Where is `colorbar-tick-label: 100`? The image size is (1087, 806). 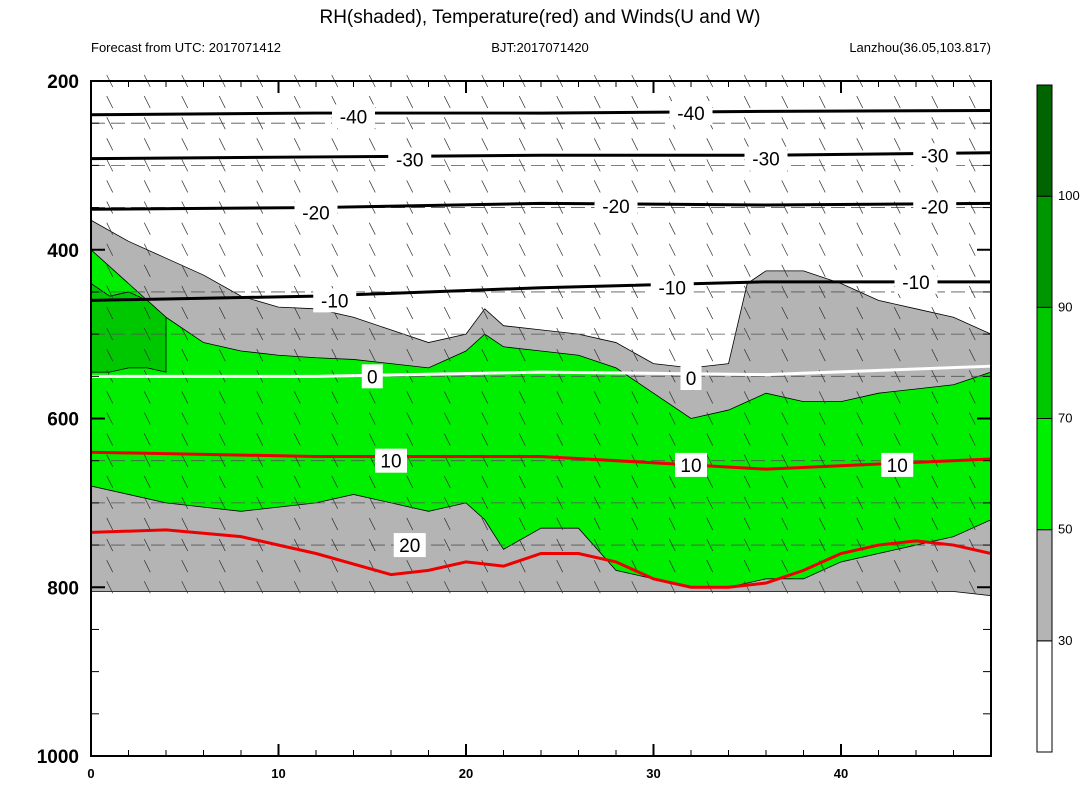
colorbar-tick-label: 100 is located at coordinates (1069, 195).